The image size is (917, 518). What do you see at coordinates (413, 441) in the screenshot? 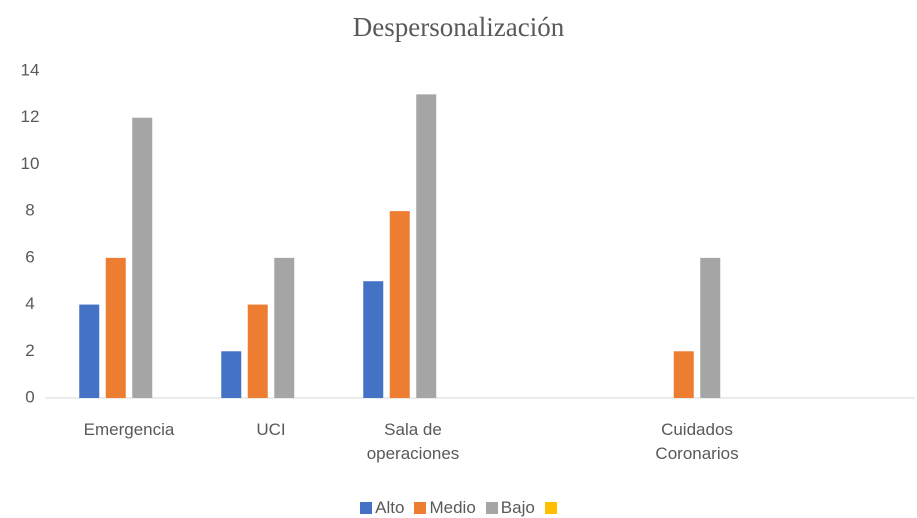
I see `x-tick-label: Sala de operaciones` at bounding box center [413, 441].